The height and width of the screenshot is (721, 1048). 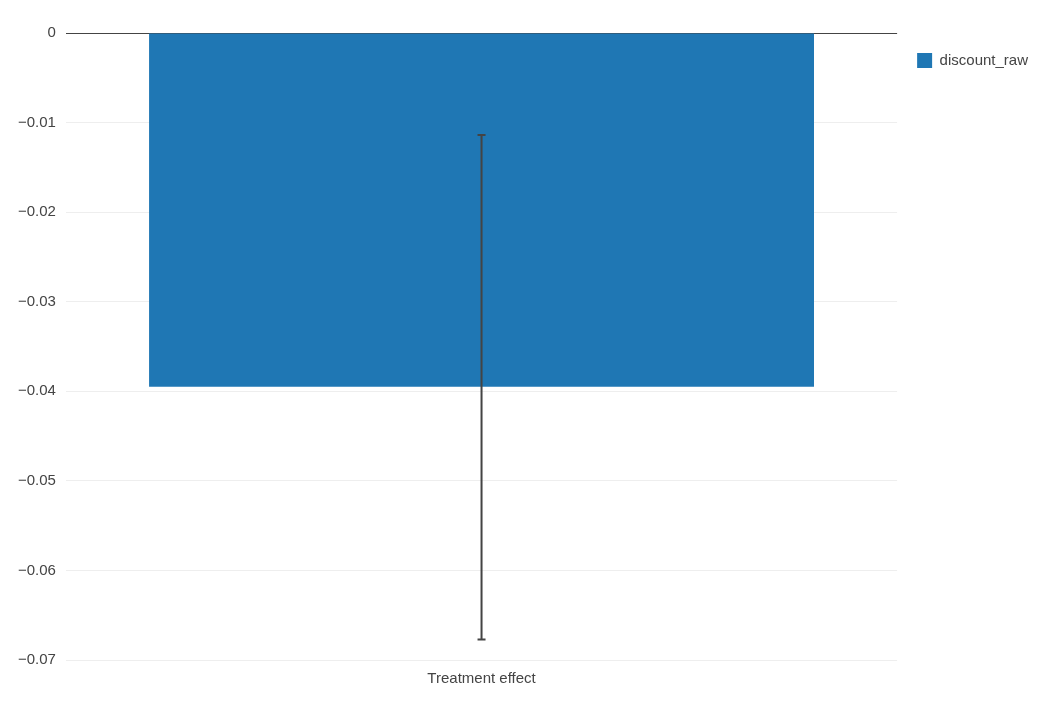 I want to click on x-tick-label: Treatment effect, so click(x=482, y=678).